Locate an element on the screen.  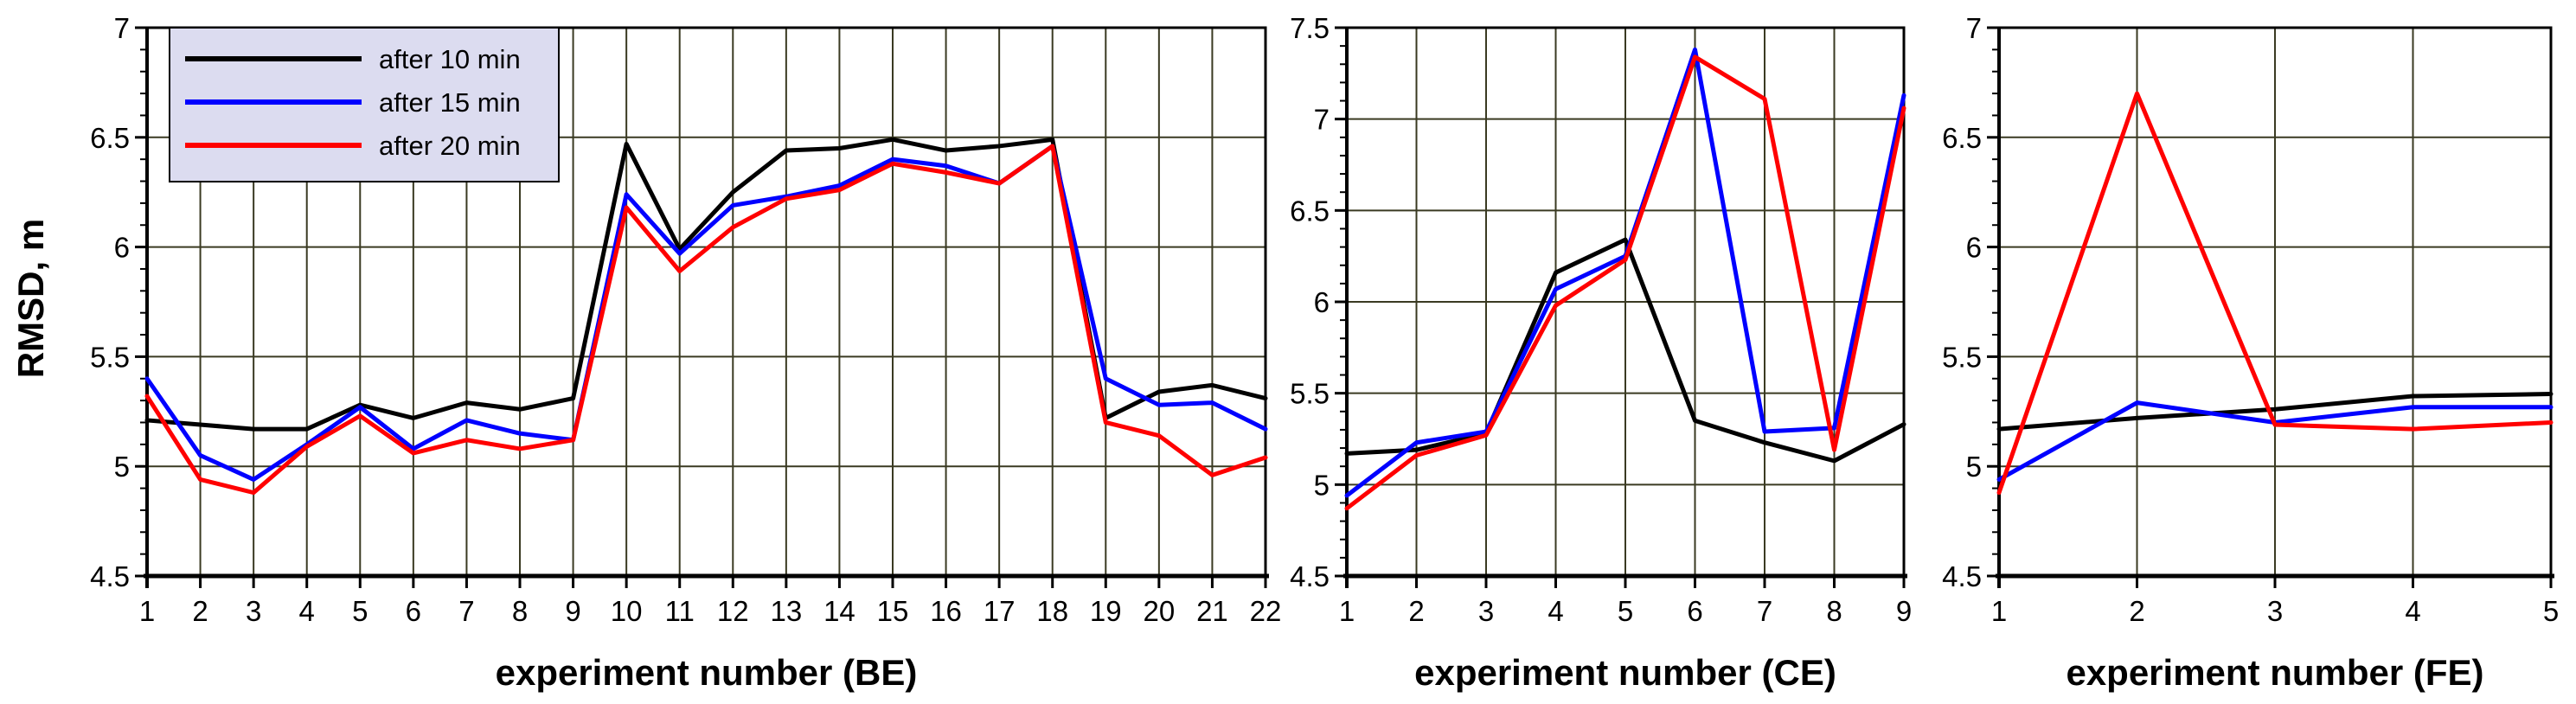
x-tick-label: 11 is located at coordinates (680, 611).